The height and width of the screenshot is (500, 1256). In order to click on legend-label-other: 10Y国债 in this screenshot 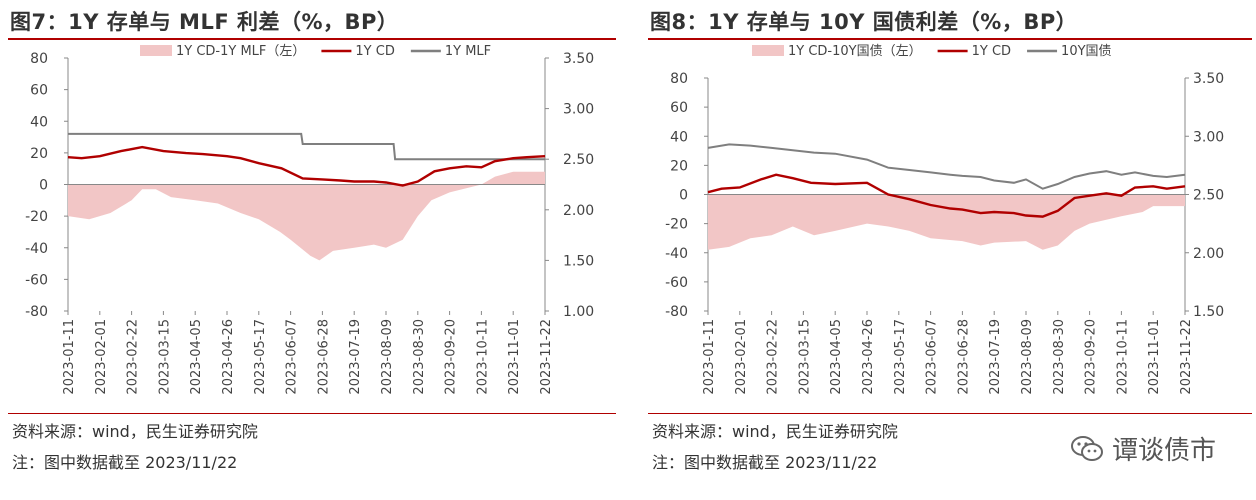, I will do `click(1086, 51)`.